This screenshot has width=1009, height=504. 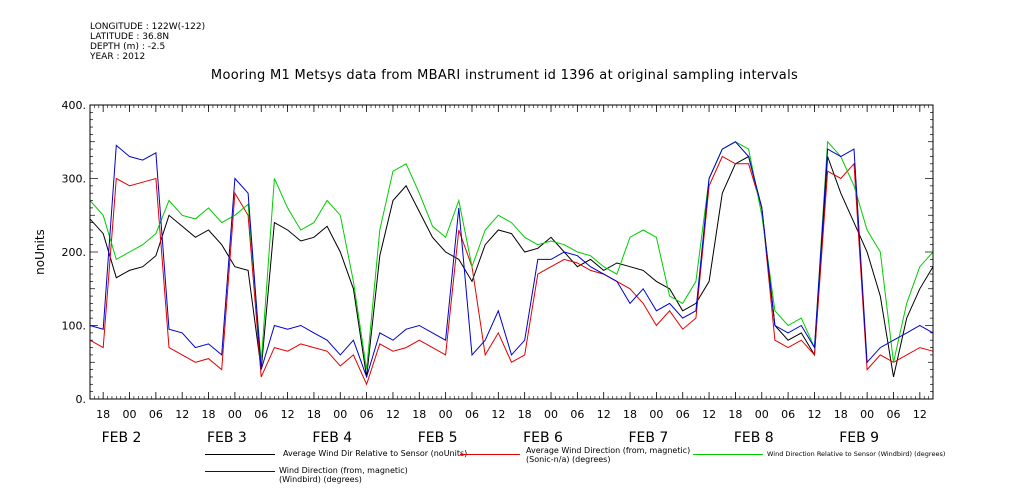 I want to click on y-tick-label: 200., so click(x=74, y=252).